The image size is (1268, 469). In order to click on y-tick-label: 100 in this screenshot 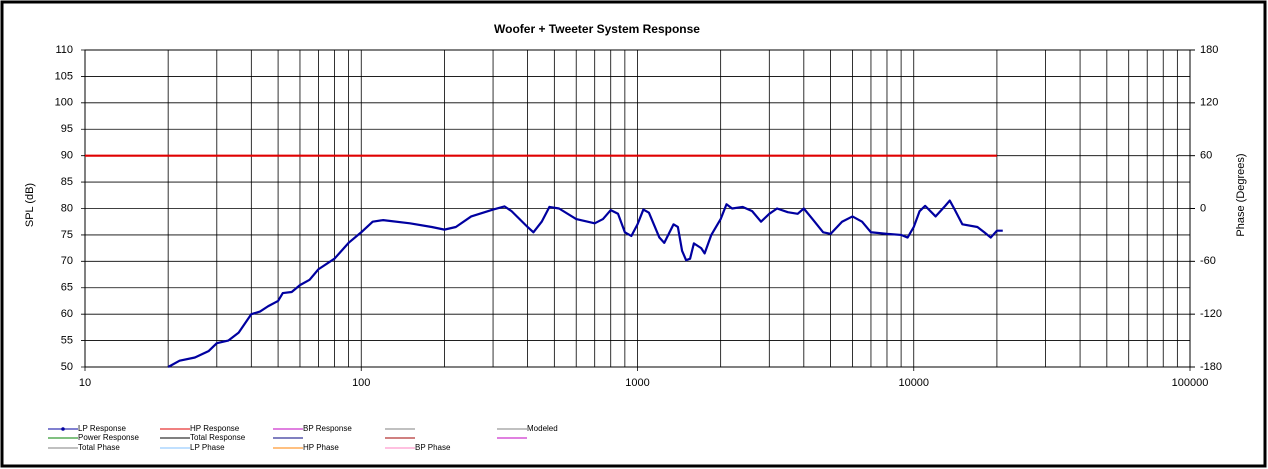, I will do `click(64, 103)`.